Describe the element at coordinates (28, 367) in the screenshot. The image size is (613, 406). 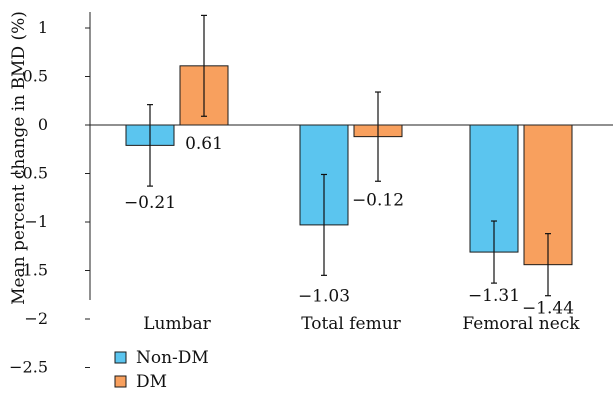
I see `y-tick-label: −2.5` at that location.